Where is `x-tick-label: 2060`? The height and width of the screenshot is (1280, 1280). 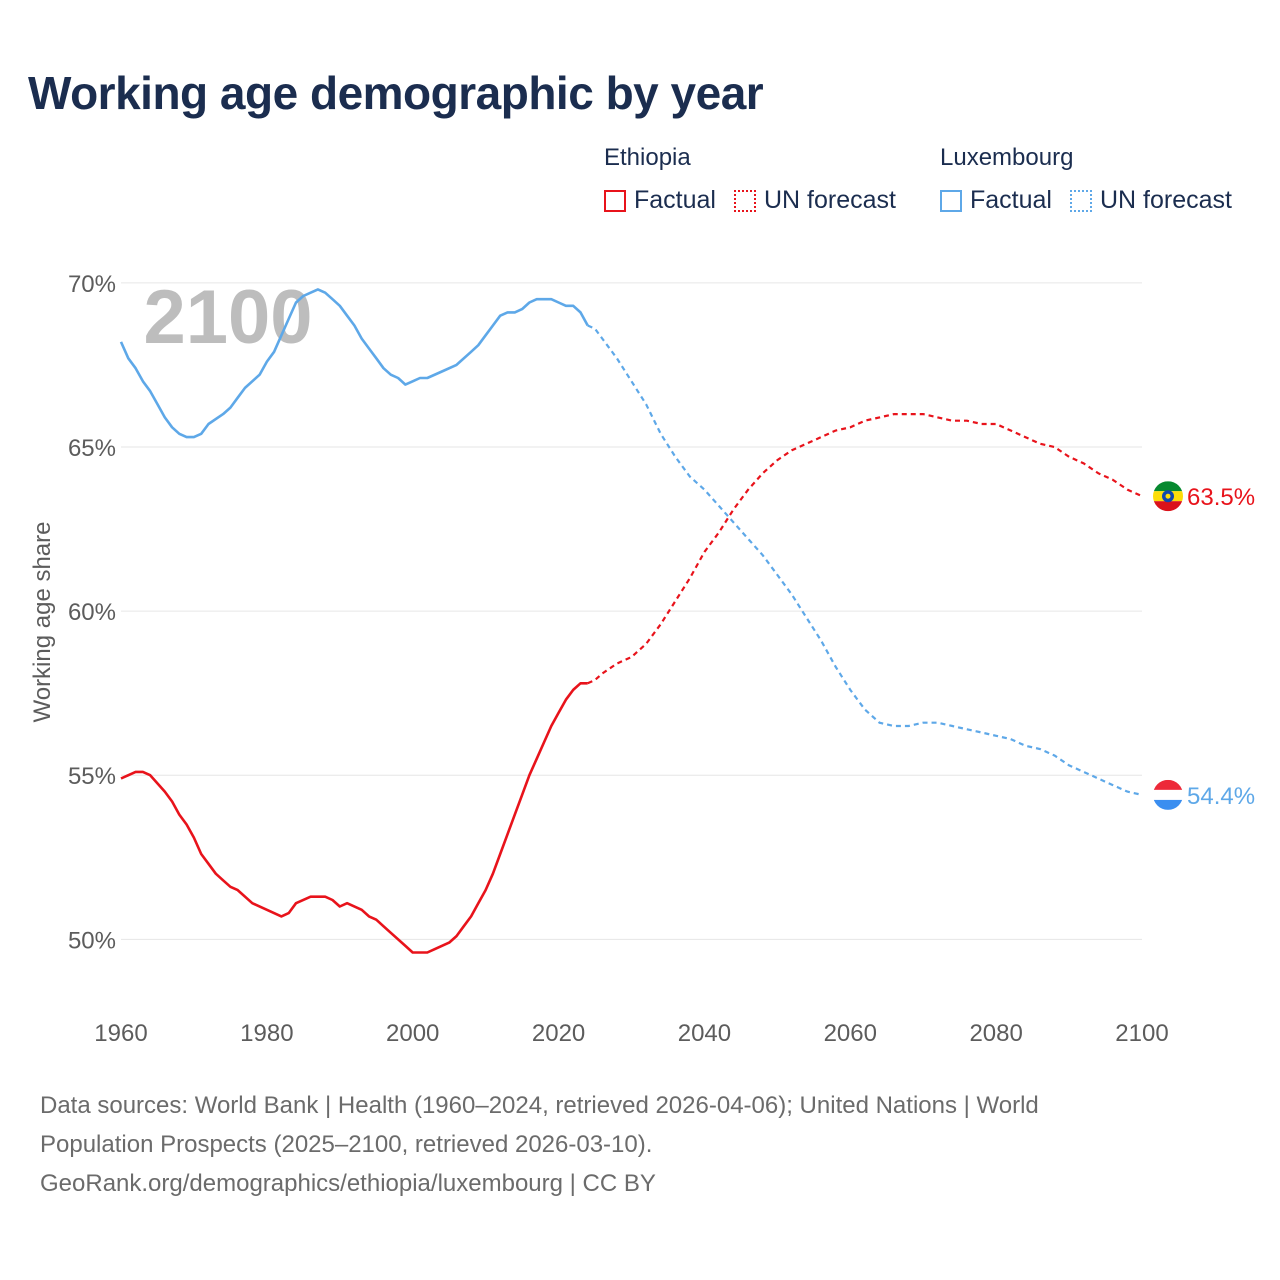 x-tick-label: 2060 is located at coordinates (850, 1033).